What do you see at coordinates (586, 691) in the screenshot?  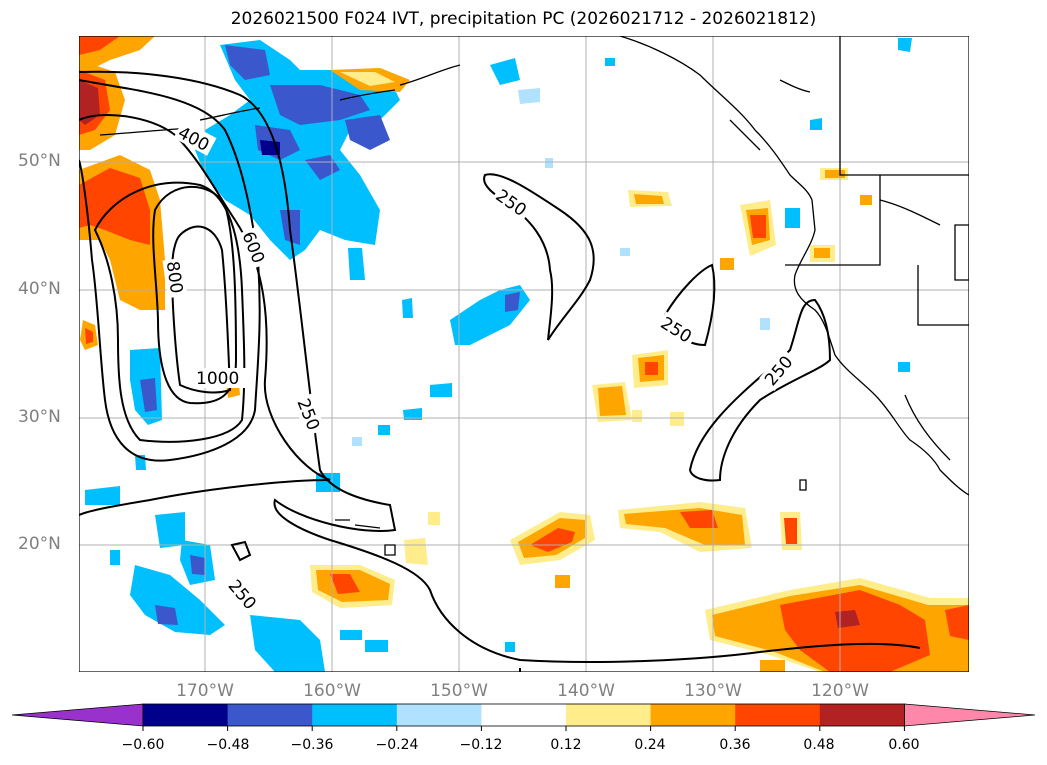 I see `lon-label-140w: 140°W` at bounding box center [586, 691].